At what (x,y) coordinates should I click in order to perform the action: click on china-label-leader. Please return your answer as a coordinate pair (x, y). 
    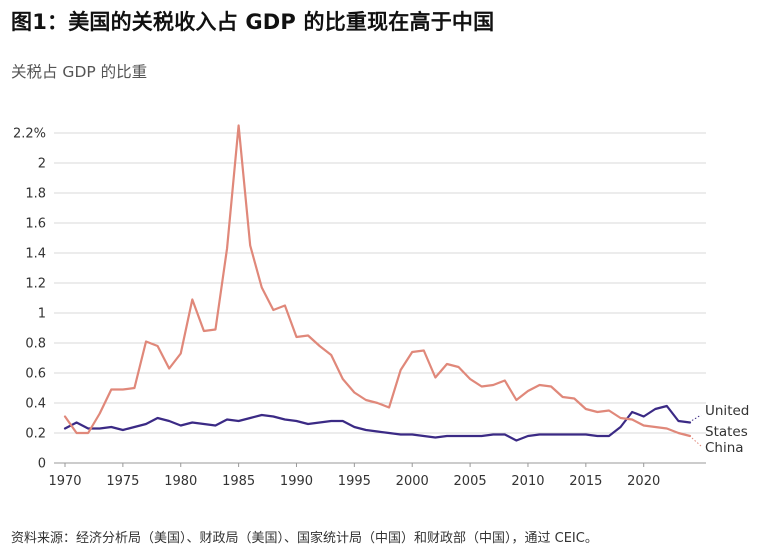
    Looking at the image, I should click on (696, 442).